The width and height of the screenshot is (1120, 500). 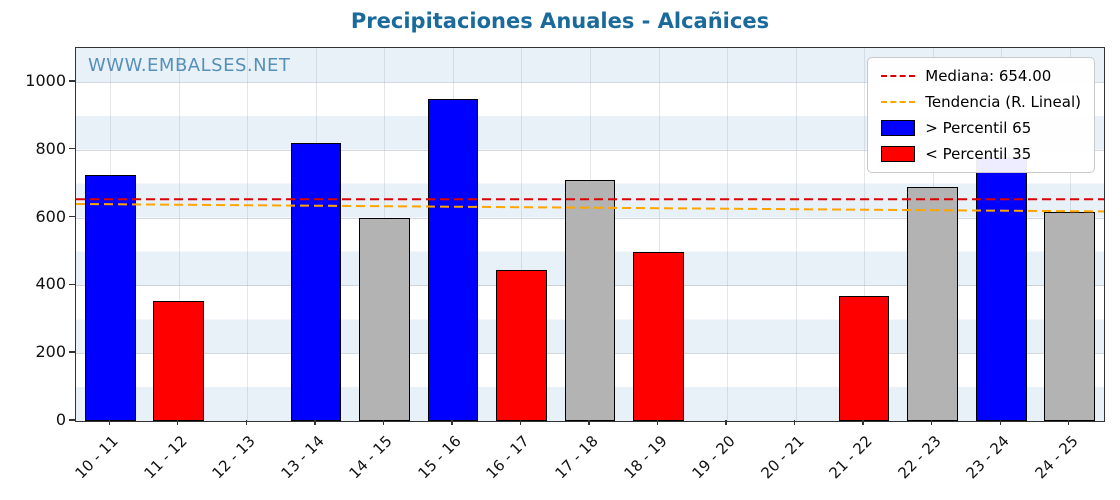 I want to click on legend-item: Mediana: 654.00, so click(x=981, y=76).